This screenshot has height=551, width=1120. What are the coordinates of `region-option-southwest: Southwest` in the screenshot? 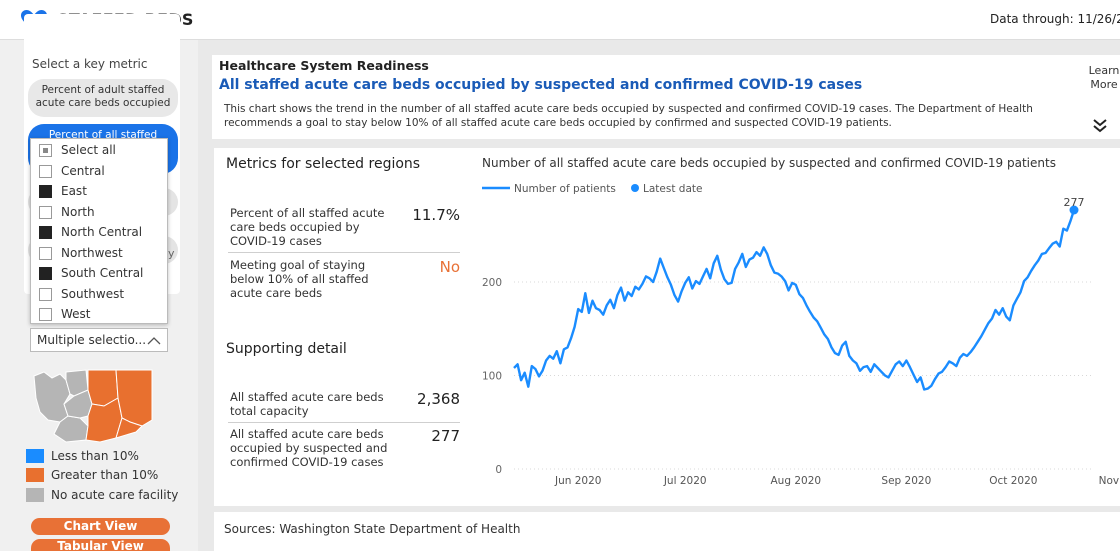 It's located at (81, 294).